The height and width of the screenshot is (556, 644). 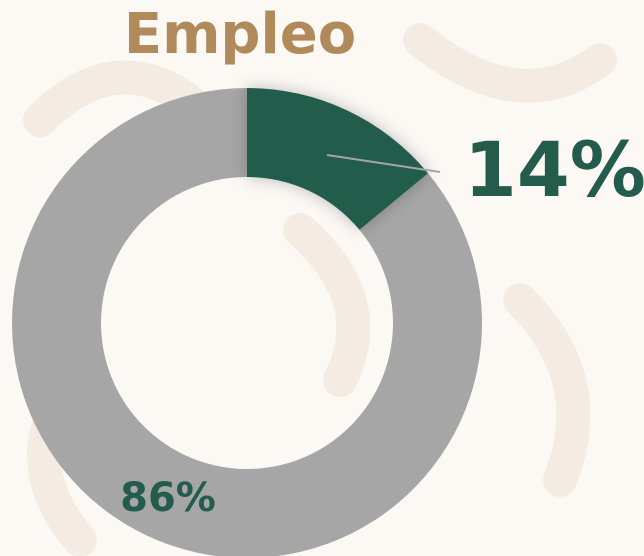 What do you see at coordinates (240, 34) in the screenshot?
I see `chart-title: Empleo` at bounding box center [240, 34].